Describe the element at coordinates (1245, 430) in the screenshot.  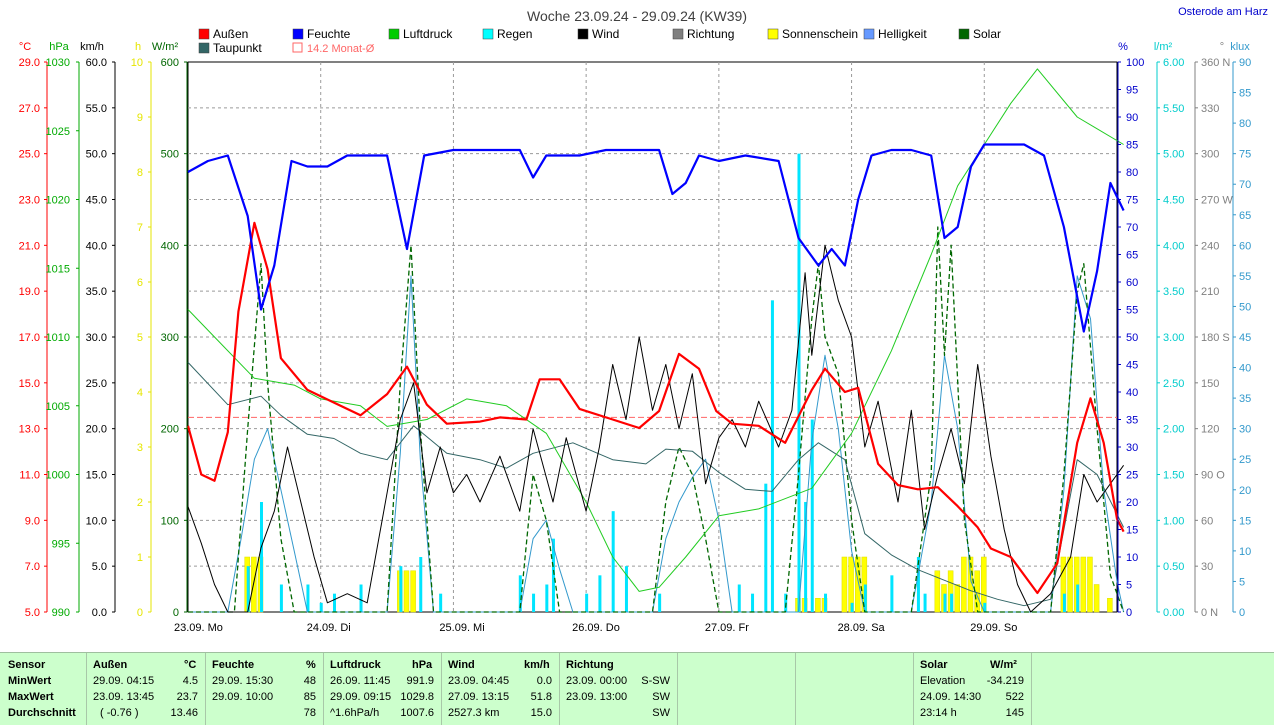
I see `y-tick-label-brightness: 30` at that location.